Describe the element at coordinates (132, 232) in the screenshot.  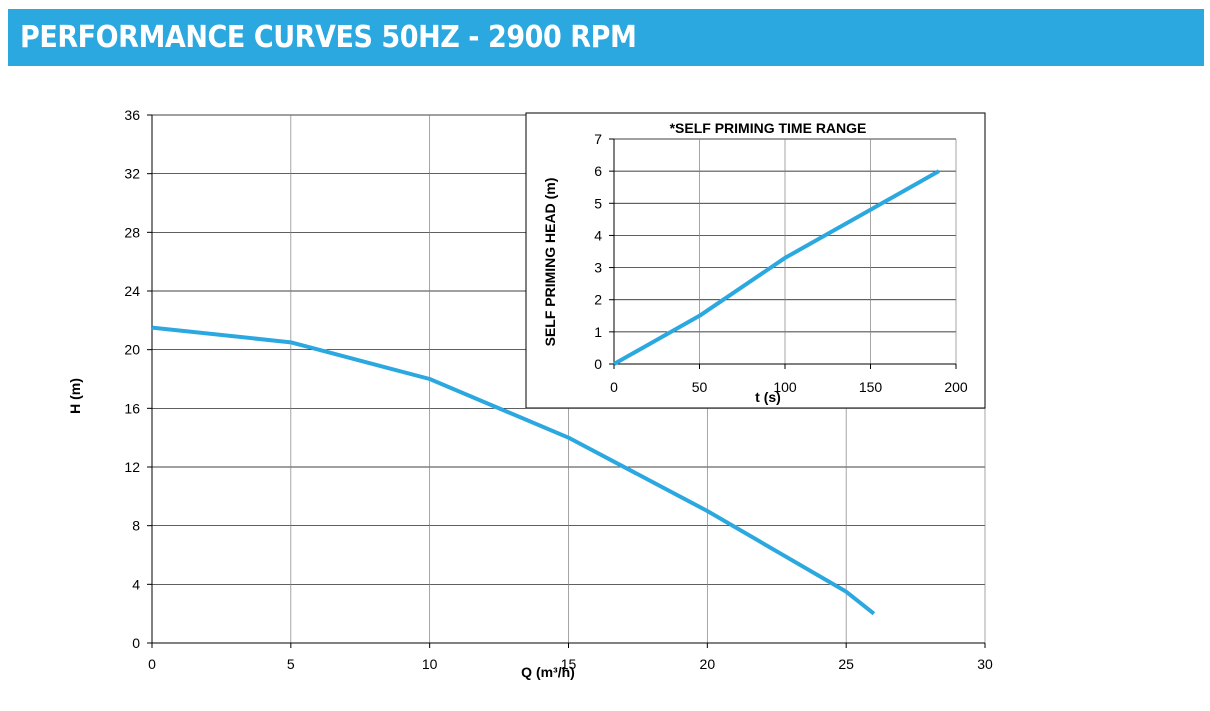
I see `main-chart-y-tick-label: 28` at that location.